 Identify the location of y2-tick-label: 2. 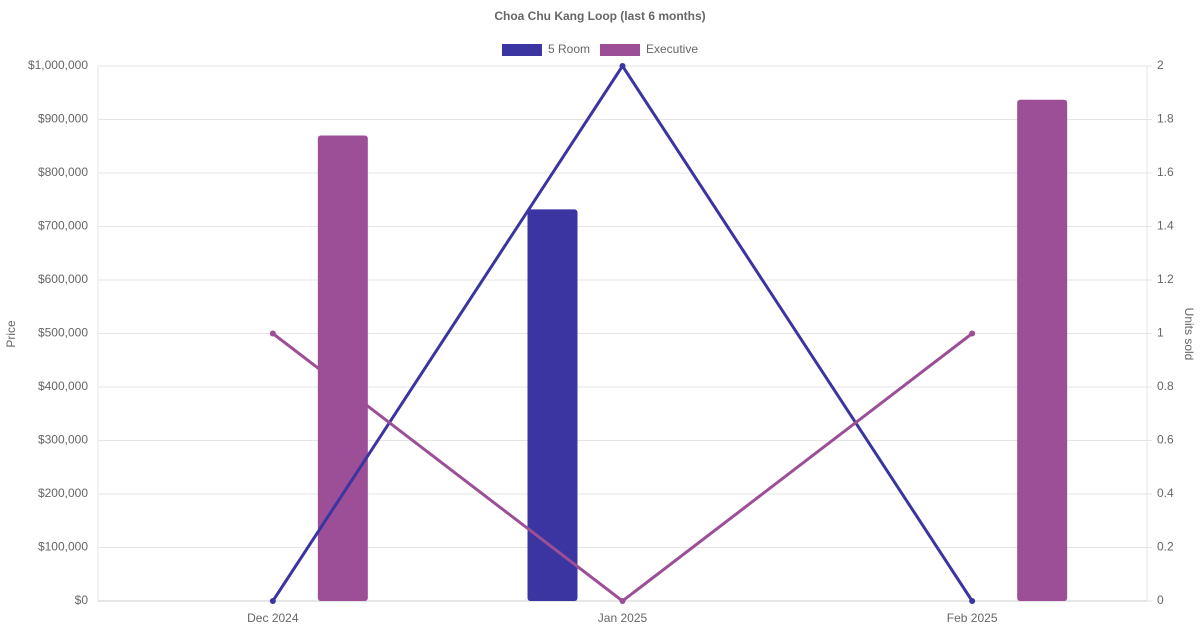
(1160, 65).